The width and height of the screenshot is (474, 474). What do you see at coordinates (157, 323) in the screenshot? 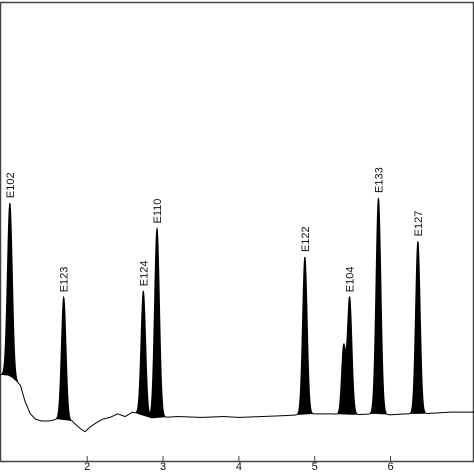
I see `peak-e110` at bounding box center [157, 323].